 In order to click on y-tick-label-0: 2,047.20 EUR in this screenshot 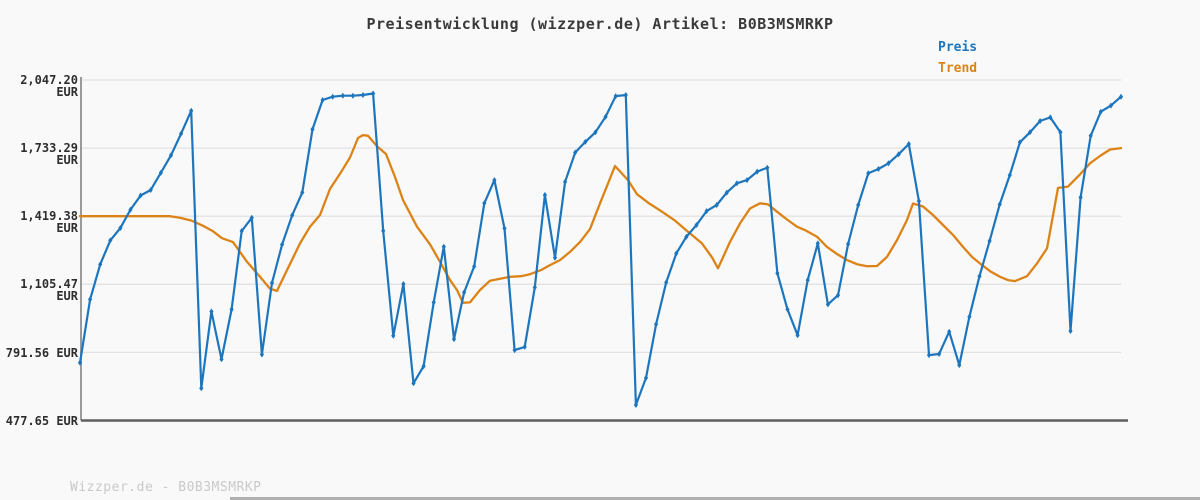, I will do `click(49, 86)`.